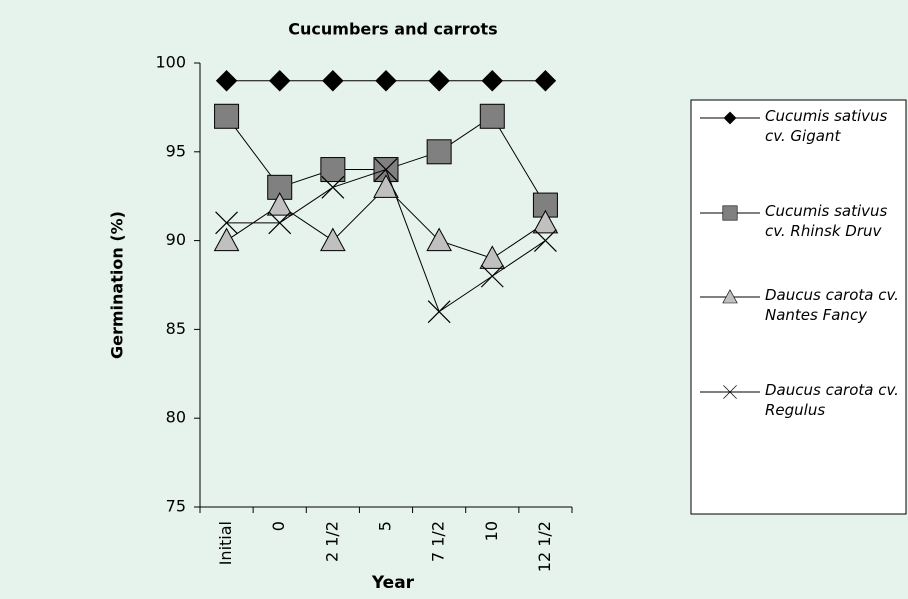 The image size is (908, 599). I want to click on legend-entry: Daucus carota cv. Regulus, so click(832, 400).